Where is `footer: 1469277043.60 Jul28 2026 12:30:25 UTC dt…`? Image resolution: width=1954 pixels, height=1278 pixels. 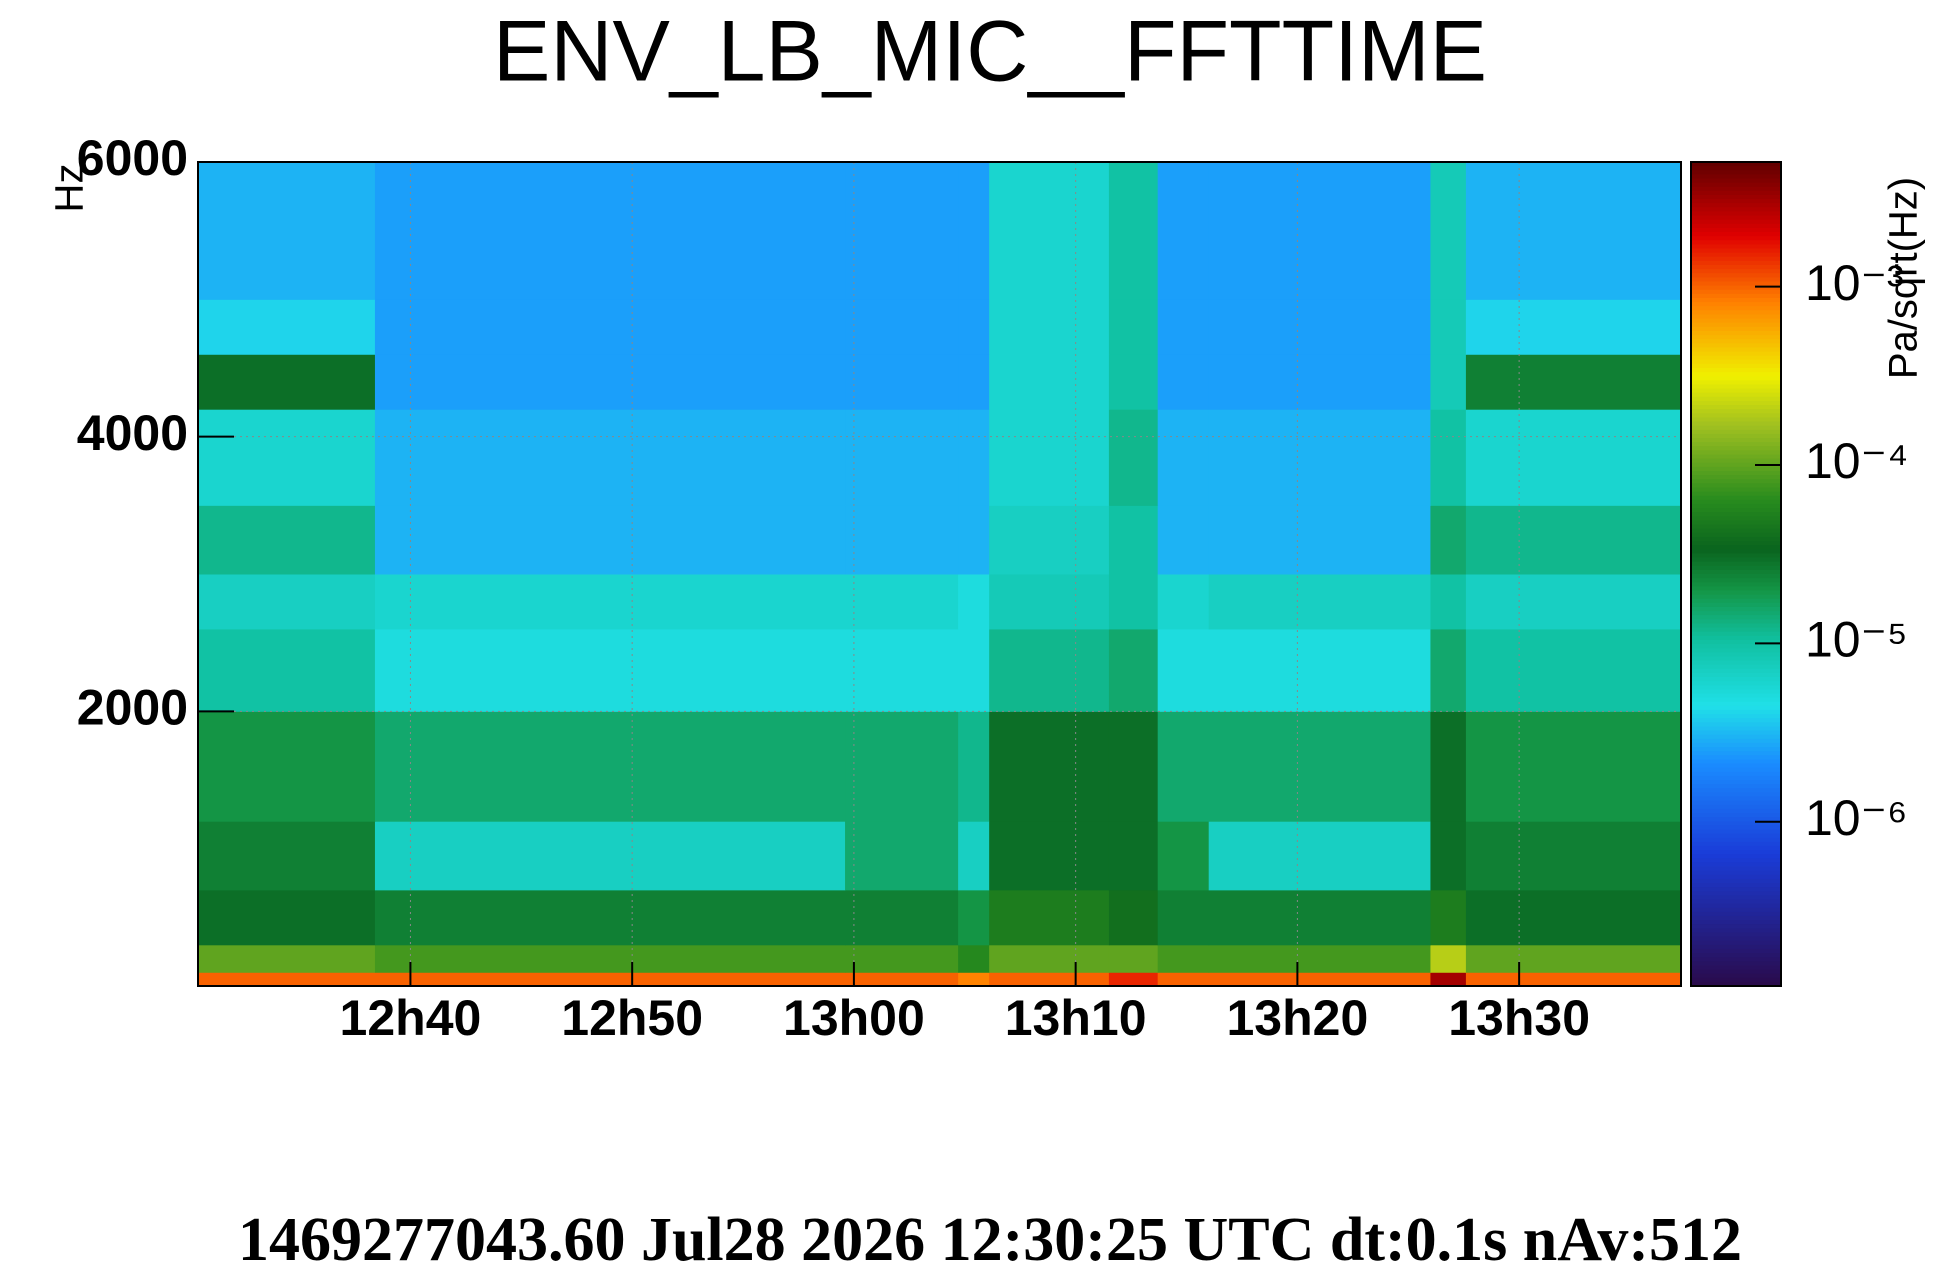 footer: 1469277043.60 Jul28 2026 12:30:25 UTC dt… is located at coordinates (990, 1240).